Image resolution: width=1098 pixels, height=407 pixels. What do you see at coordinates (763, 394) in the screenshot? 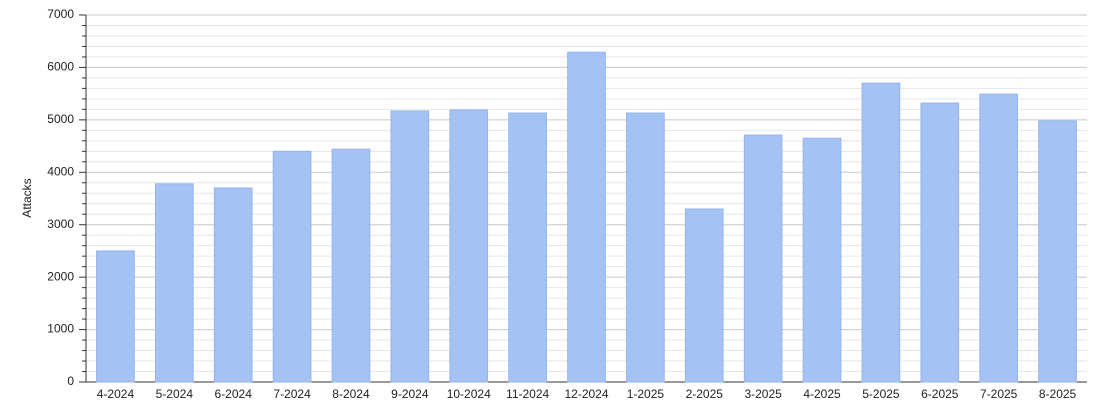
I see `x-tick-label: 3-2025` at bounding box center [763, 394].